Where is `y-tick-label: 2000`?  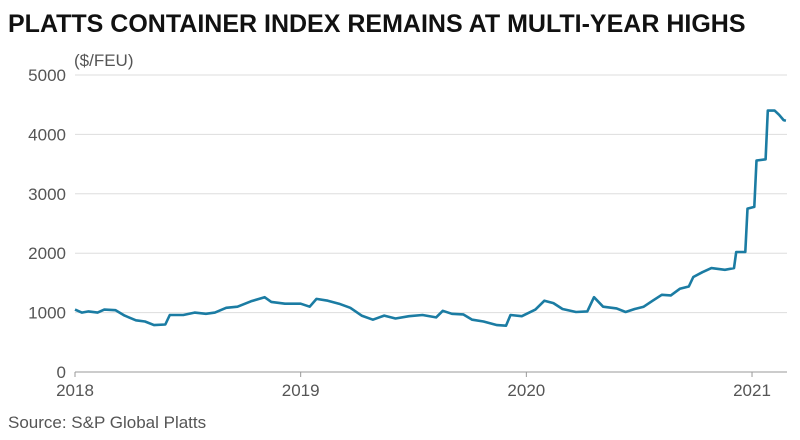 y-tick-label: 2000 is located at coordinates (47, 253).